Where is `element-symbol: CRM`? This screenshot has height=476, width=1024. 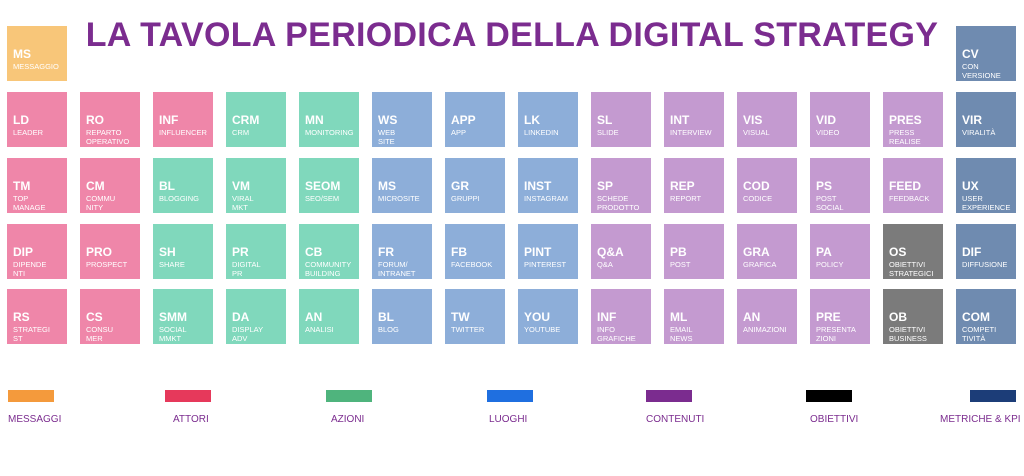 element-symbol: CRM is located at coordinates (246, 120).